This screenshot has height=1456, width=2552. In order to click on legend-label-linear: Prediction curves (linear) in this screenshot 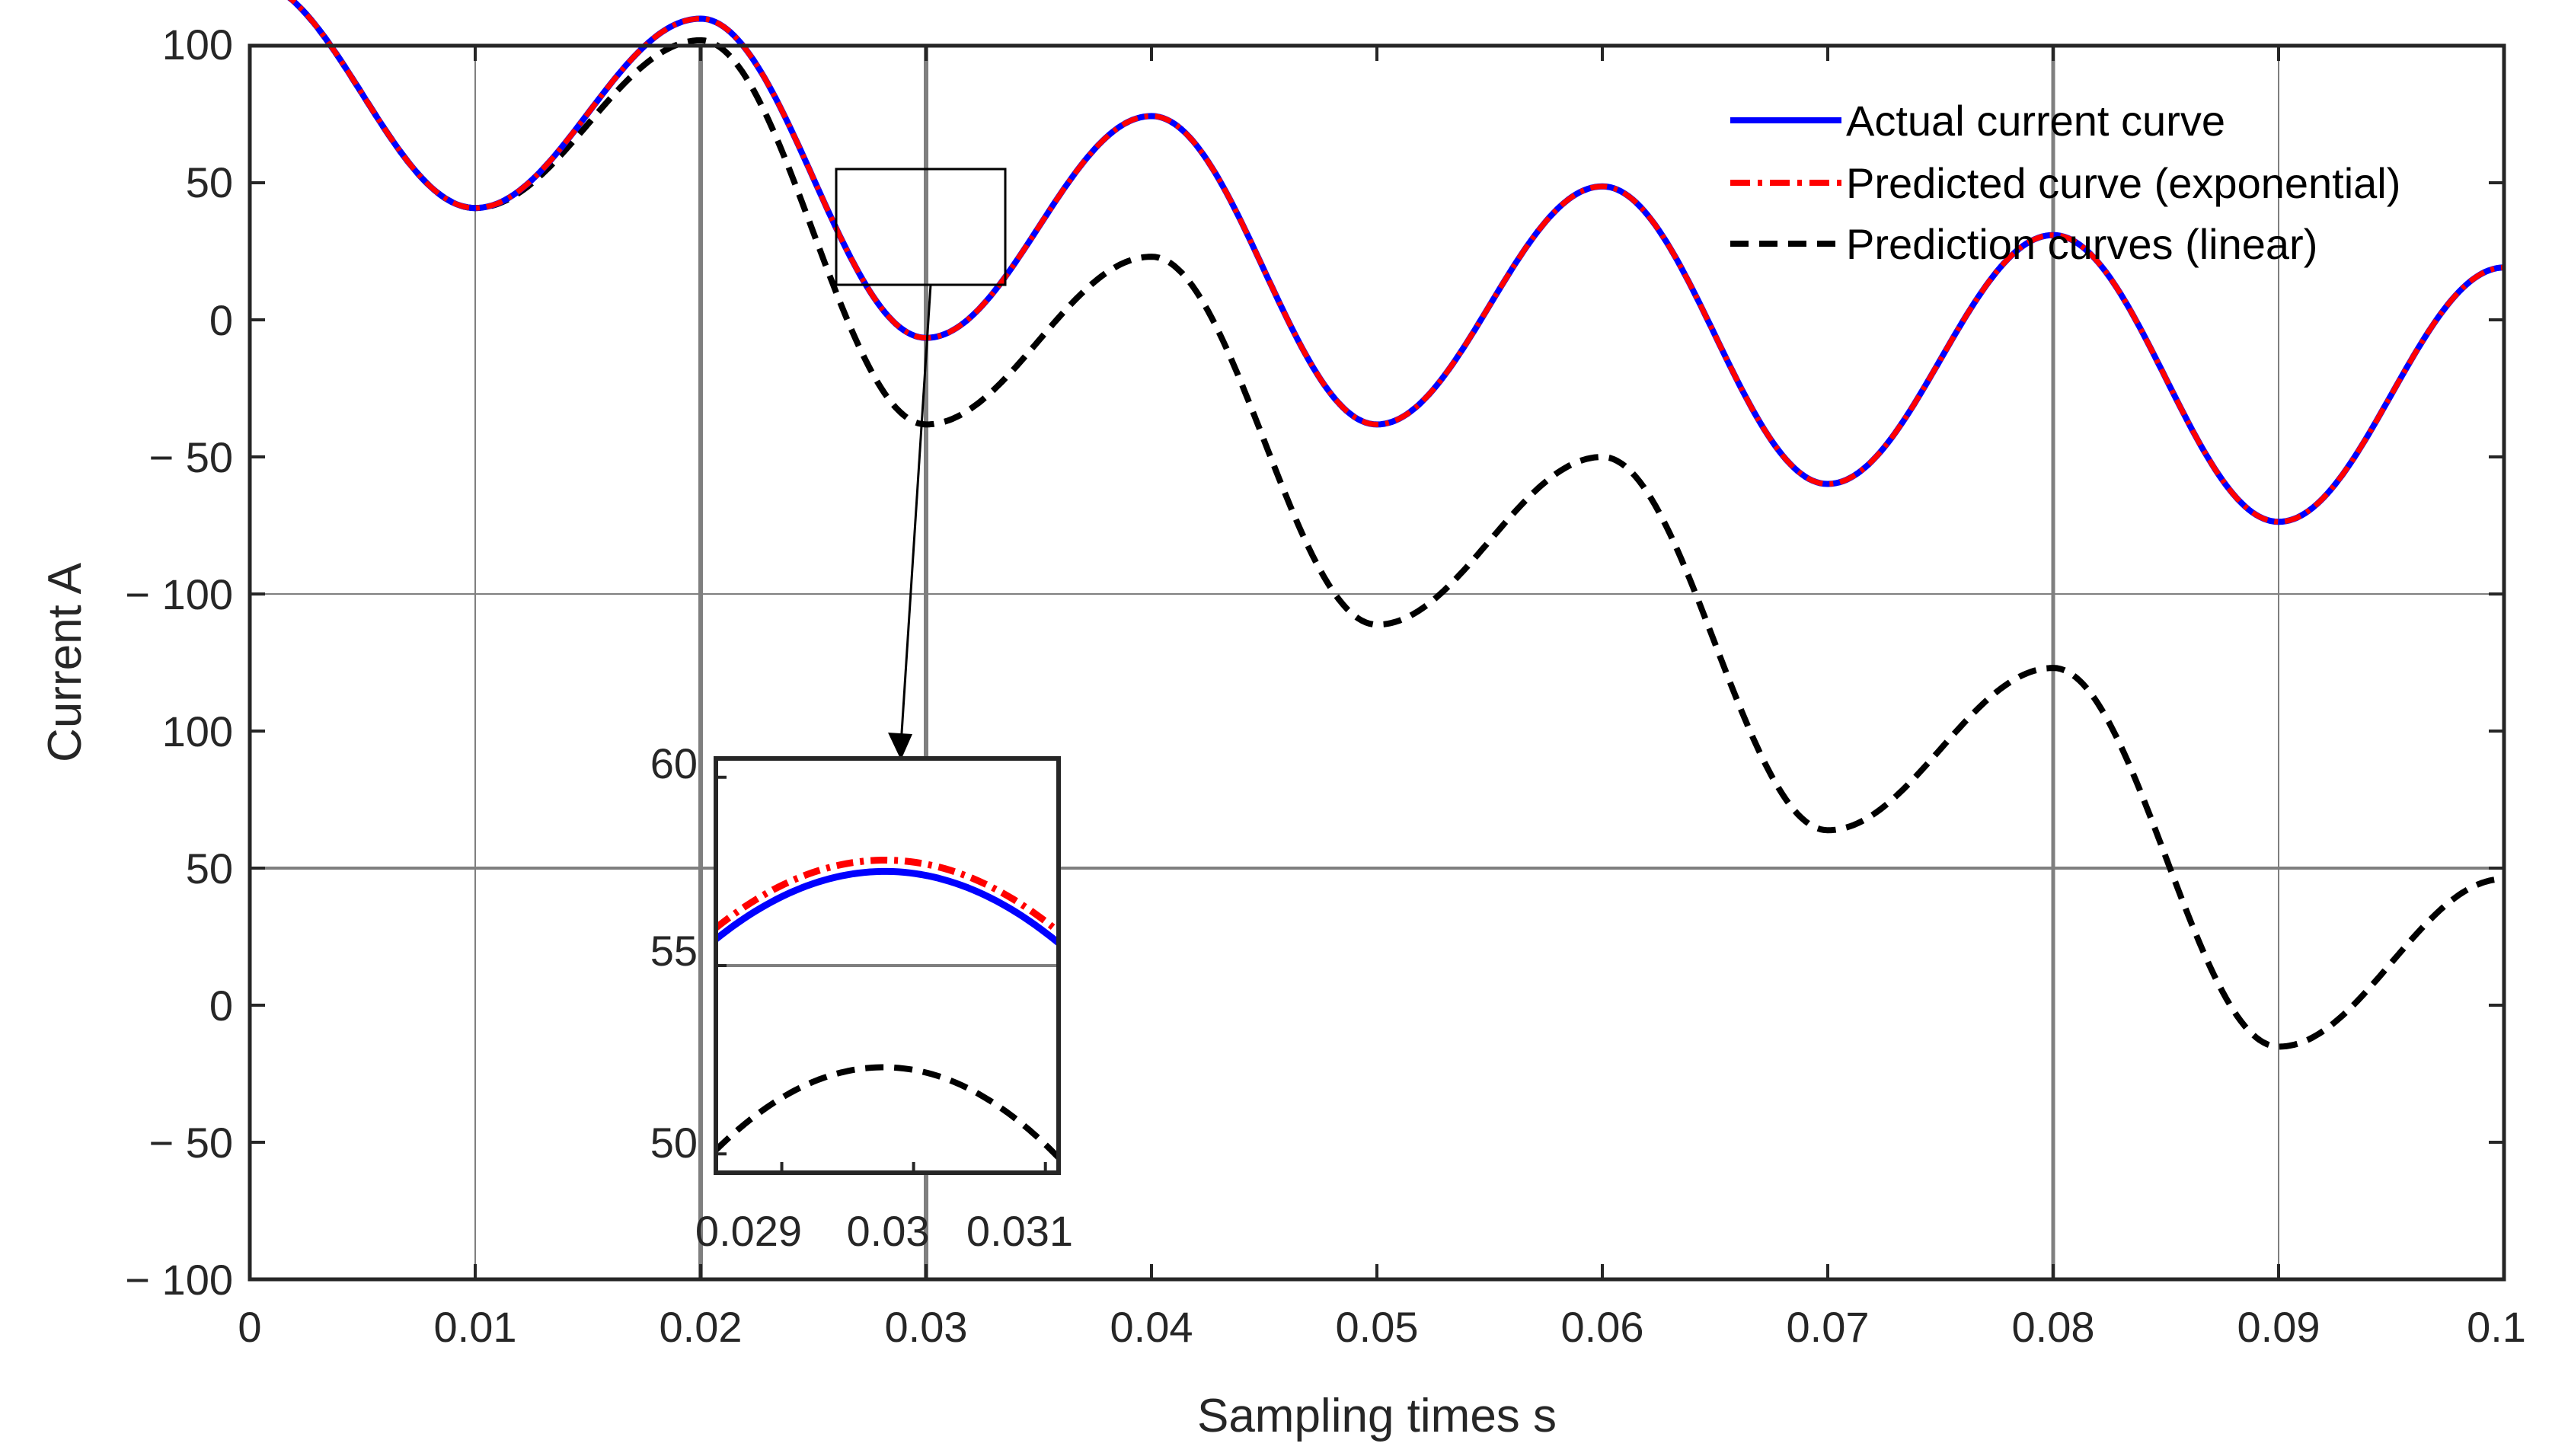, I will do `click(2081, 244)`.